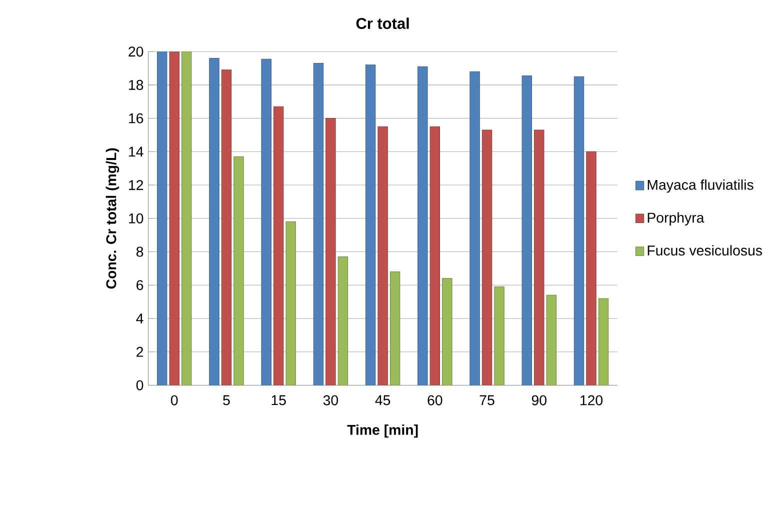  I want to click on y-tick-label: 10, so click(136, 219).